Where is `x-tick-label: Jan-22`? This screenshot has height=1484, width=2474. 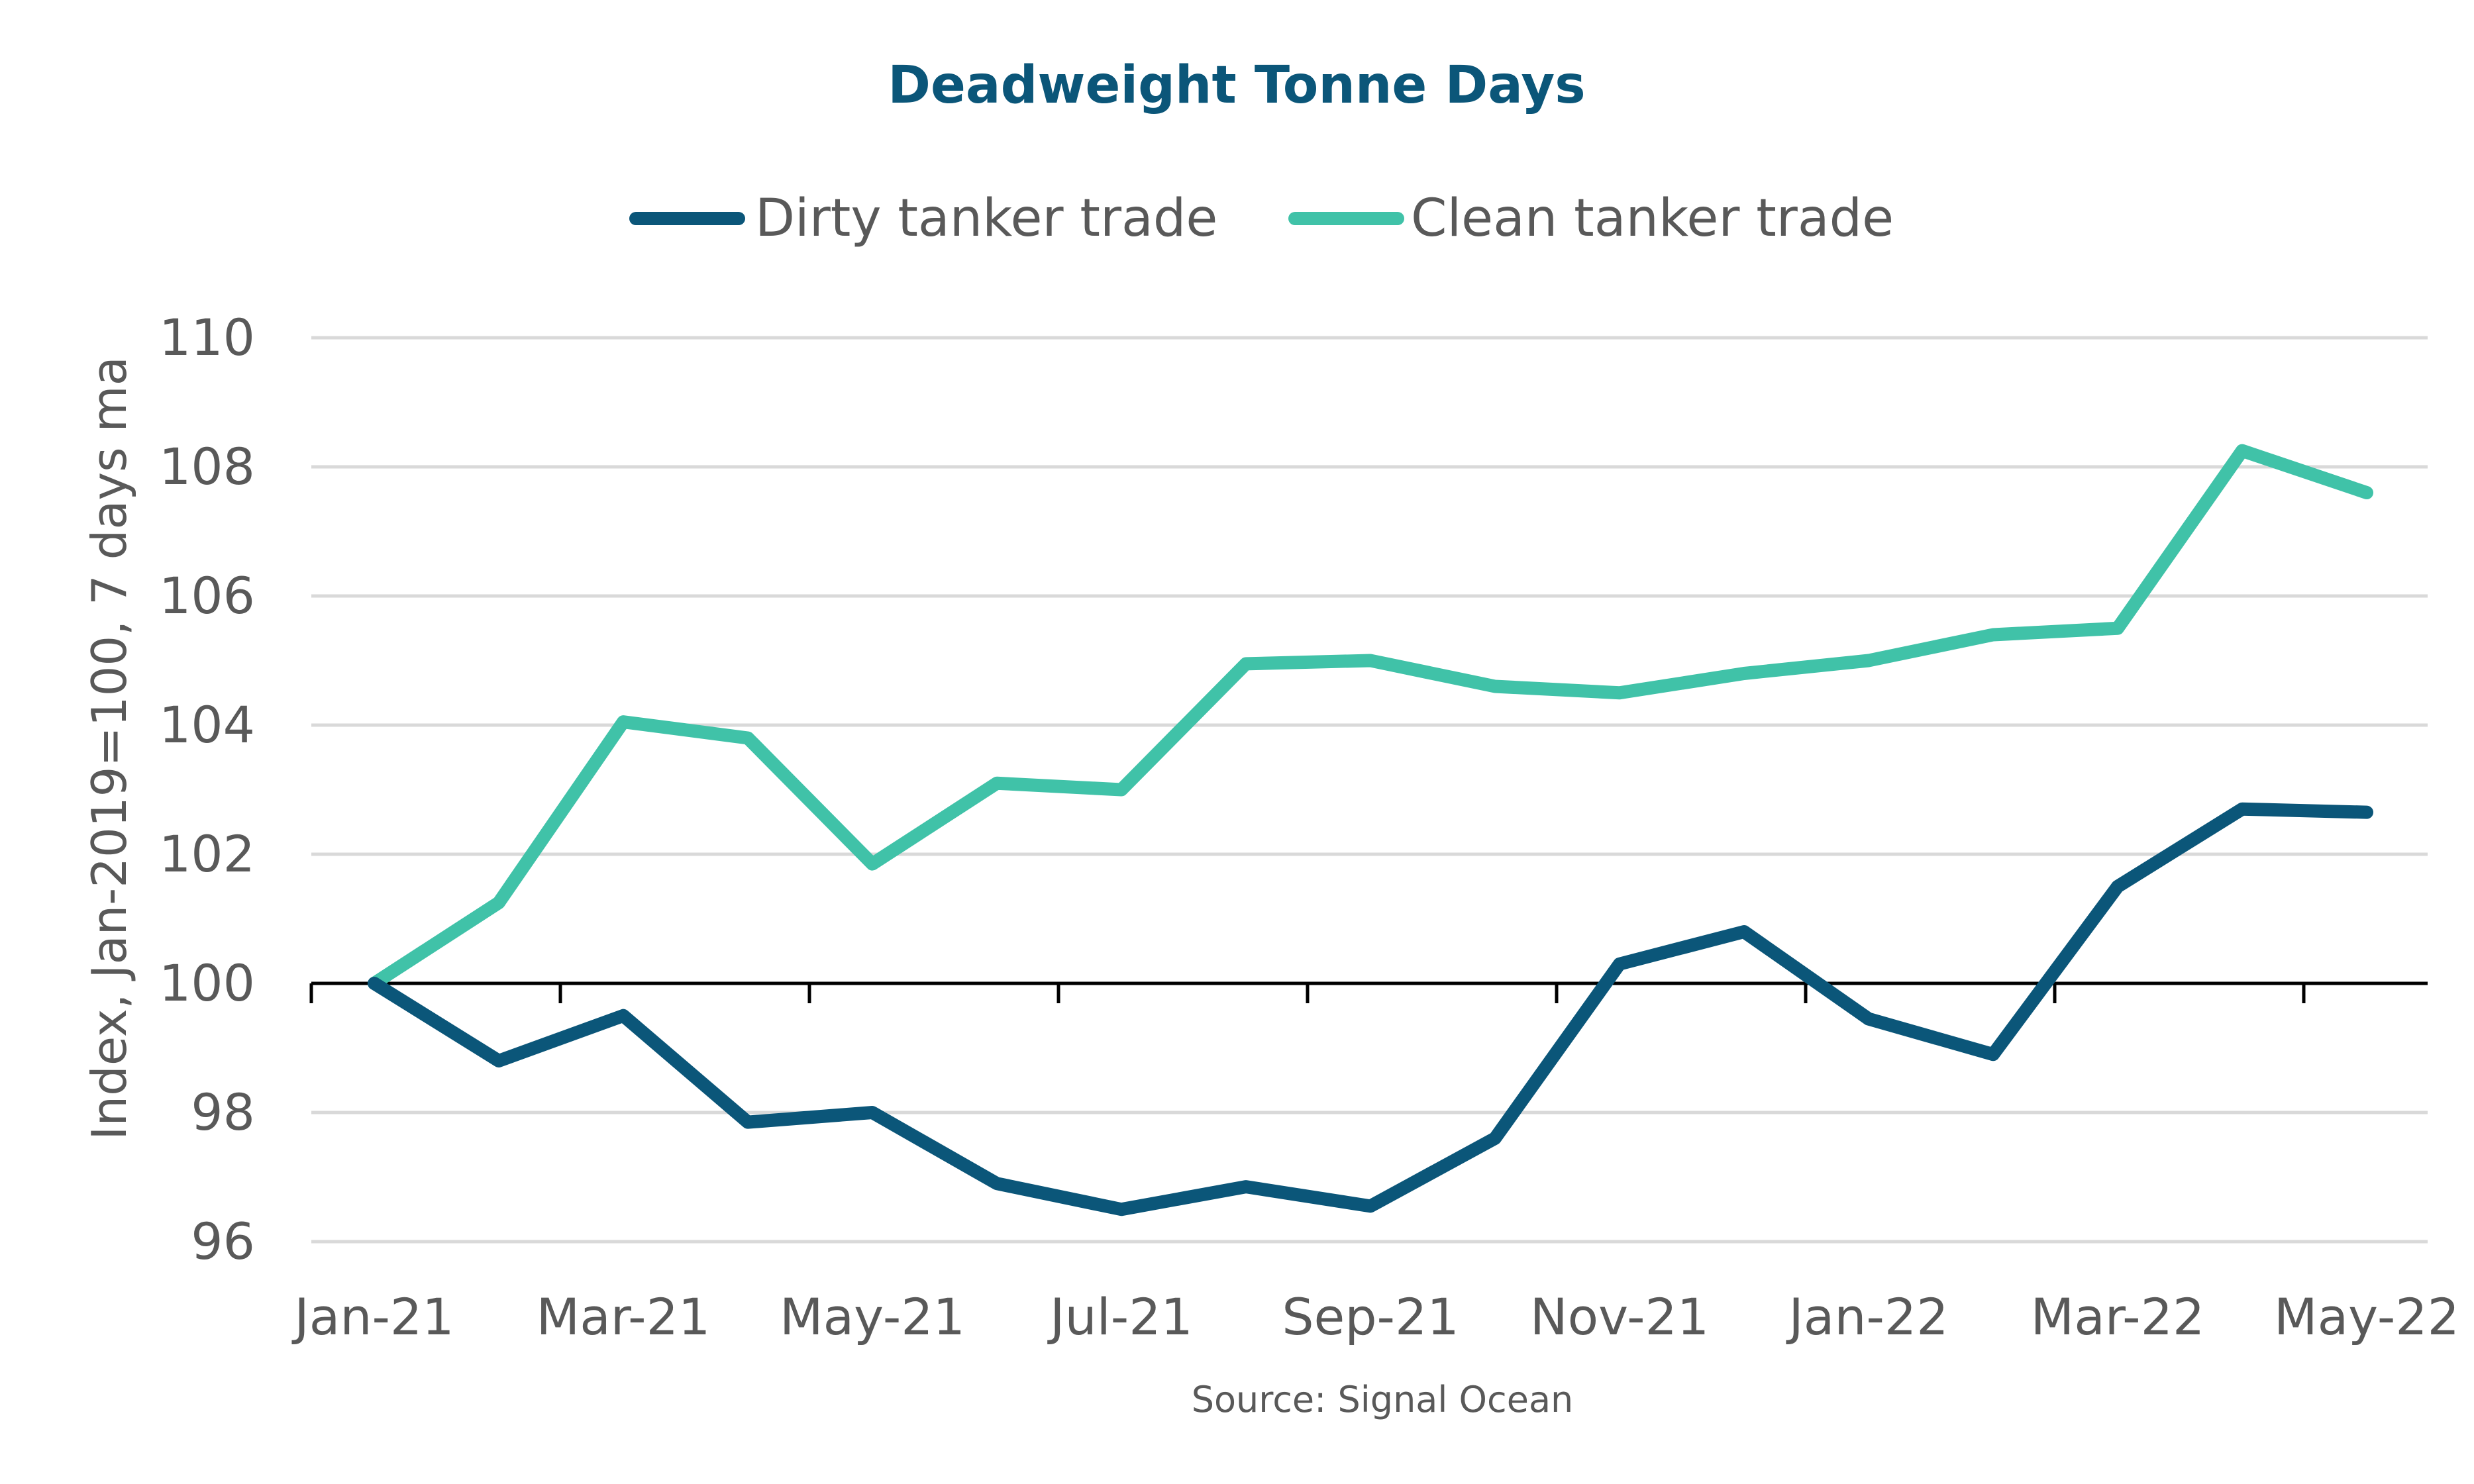
x-tick-label: Jan-22 is located at coordinates (1867, 1316).